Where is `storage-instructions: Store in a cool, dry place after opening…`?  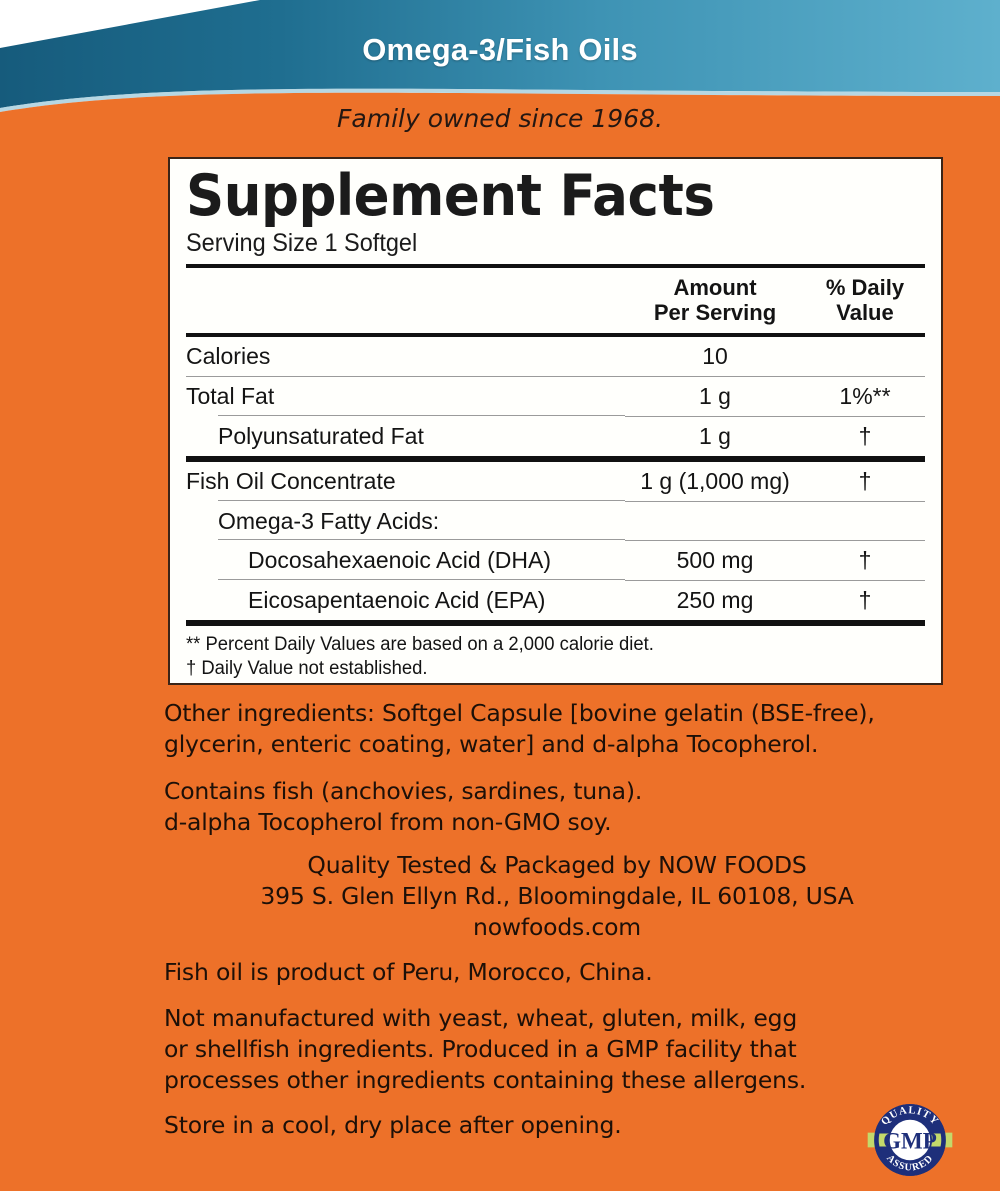
storage-instructions: Store in a cool, dry place after opening… is located at coordinates (393, 1125).